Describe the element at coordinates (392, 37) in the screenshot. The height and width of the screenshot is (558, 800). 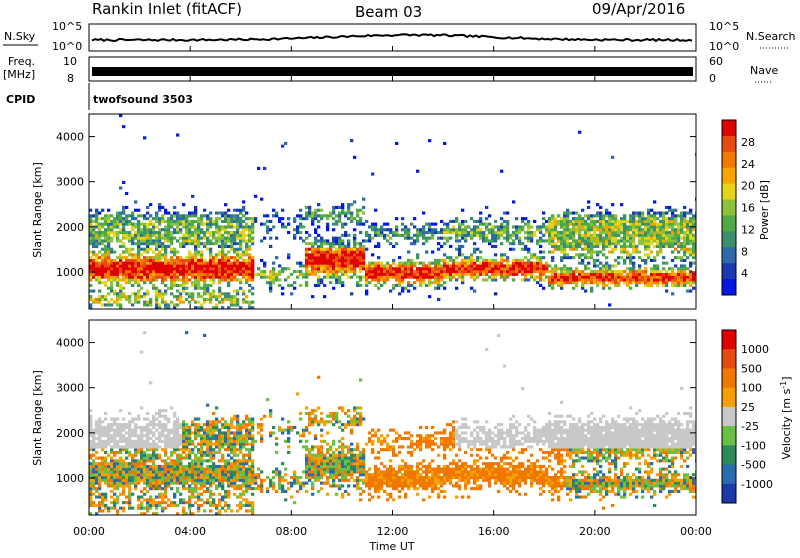
I see `nsky-trace` at that location.